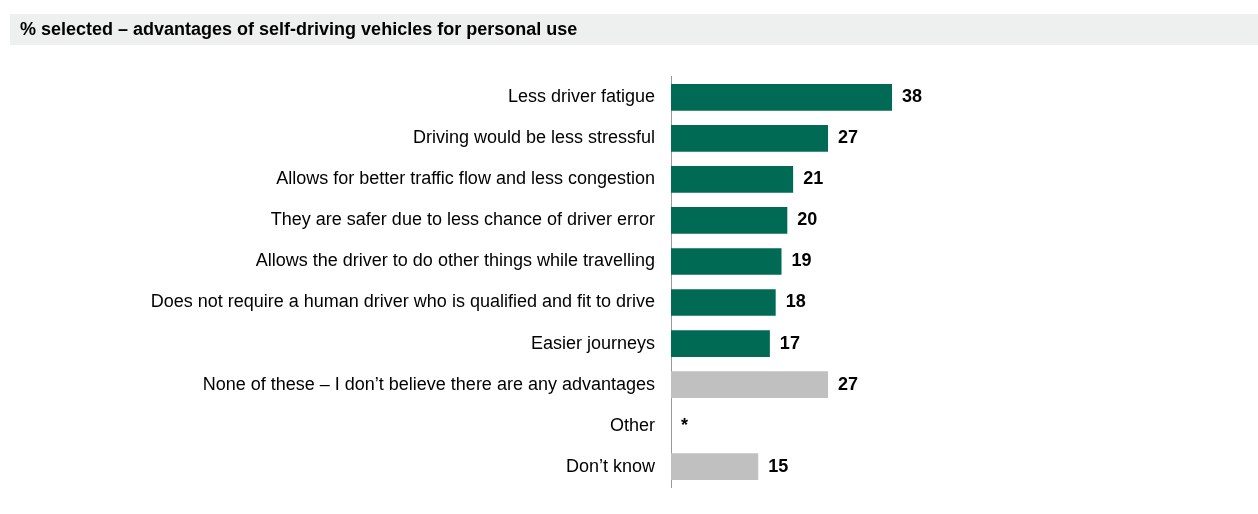 The height and width of the screenshot is (514, 1258). What do you see at coordinates (462, 219) in the screenshot?
I see `y-tick-label: They are safer due to less chance of driver error` at bounding box center [462, 219].